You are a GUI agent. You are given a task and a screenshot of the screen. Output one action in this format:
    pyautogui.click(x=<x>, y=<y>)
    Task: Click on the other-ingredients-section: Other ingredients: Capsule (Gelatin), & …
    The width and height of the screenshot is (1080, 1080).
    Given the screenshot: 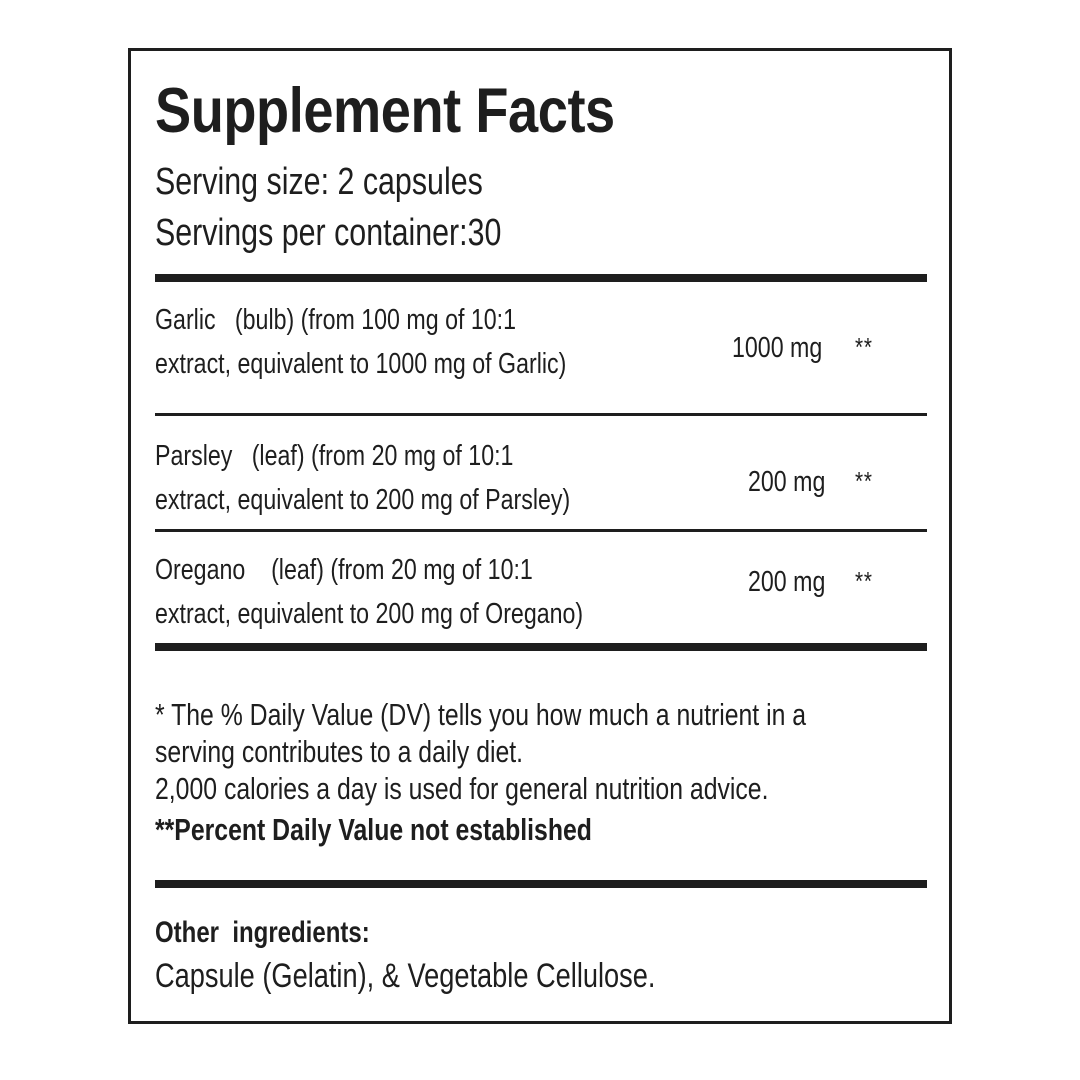 What is the action you would take?
    pyautogui.click(x=545, y=955)
    